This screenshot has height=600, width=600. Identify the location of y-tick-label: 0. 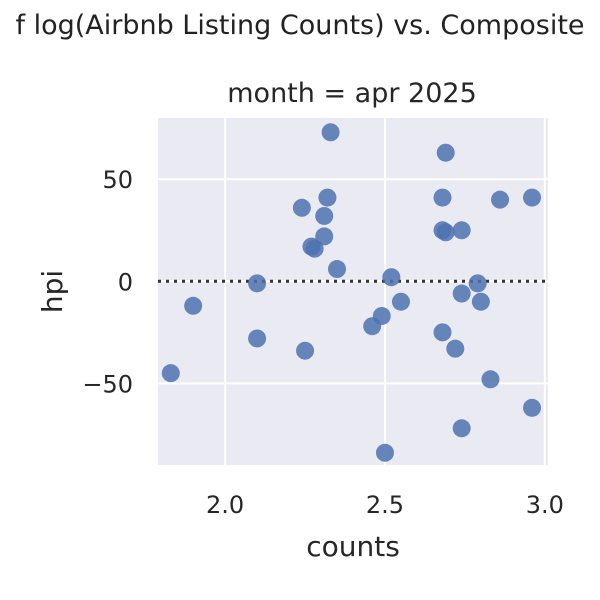
(125, 282).